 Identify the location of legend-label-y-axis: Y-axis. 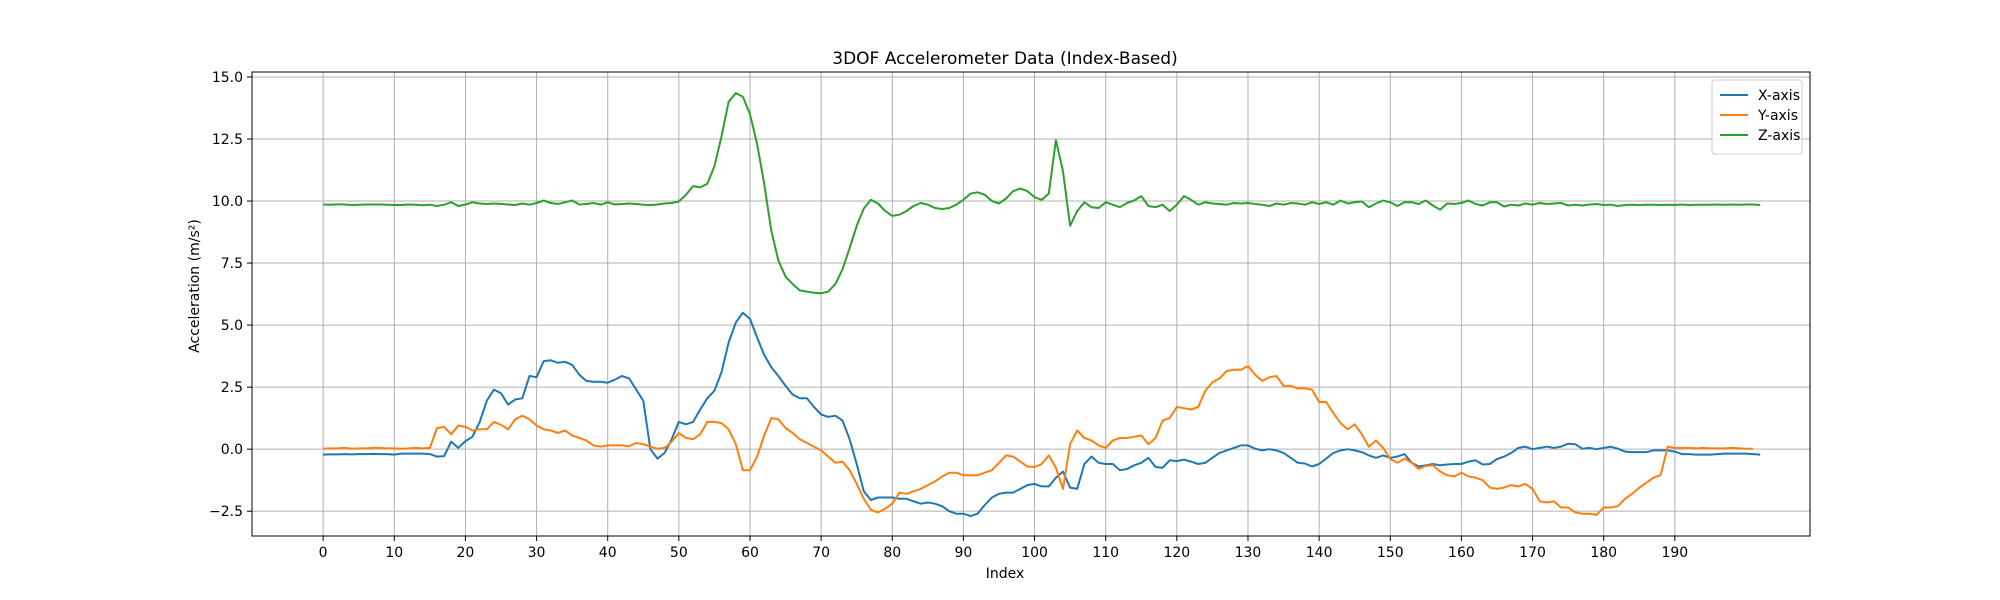
(1777, 116).